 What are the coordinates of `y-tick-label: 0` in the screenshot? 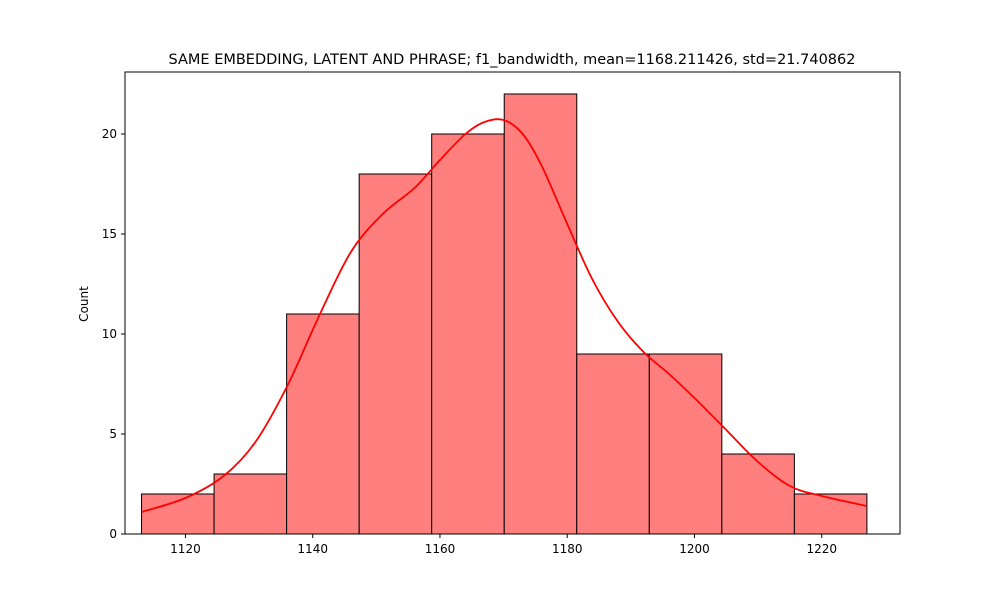 It's located at (113, 534).